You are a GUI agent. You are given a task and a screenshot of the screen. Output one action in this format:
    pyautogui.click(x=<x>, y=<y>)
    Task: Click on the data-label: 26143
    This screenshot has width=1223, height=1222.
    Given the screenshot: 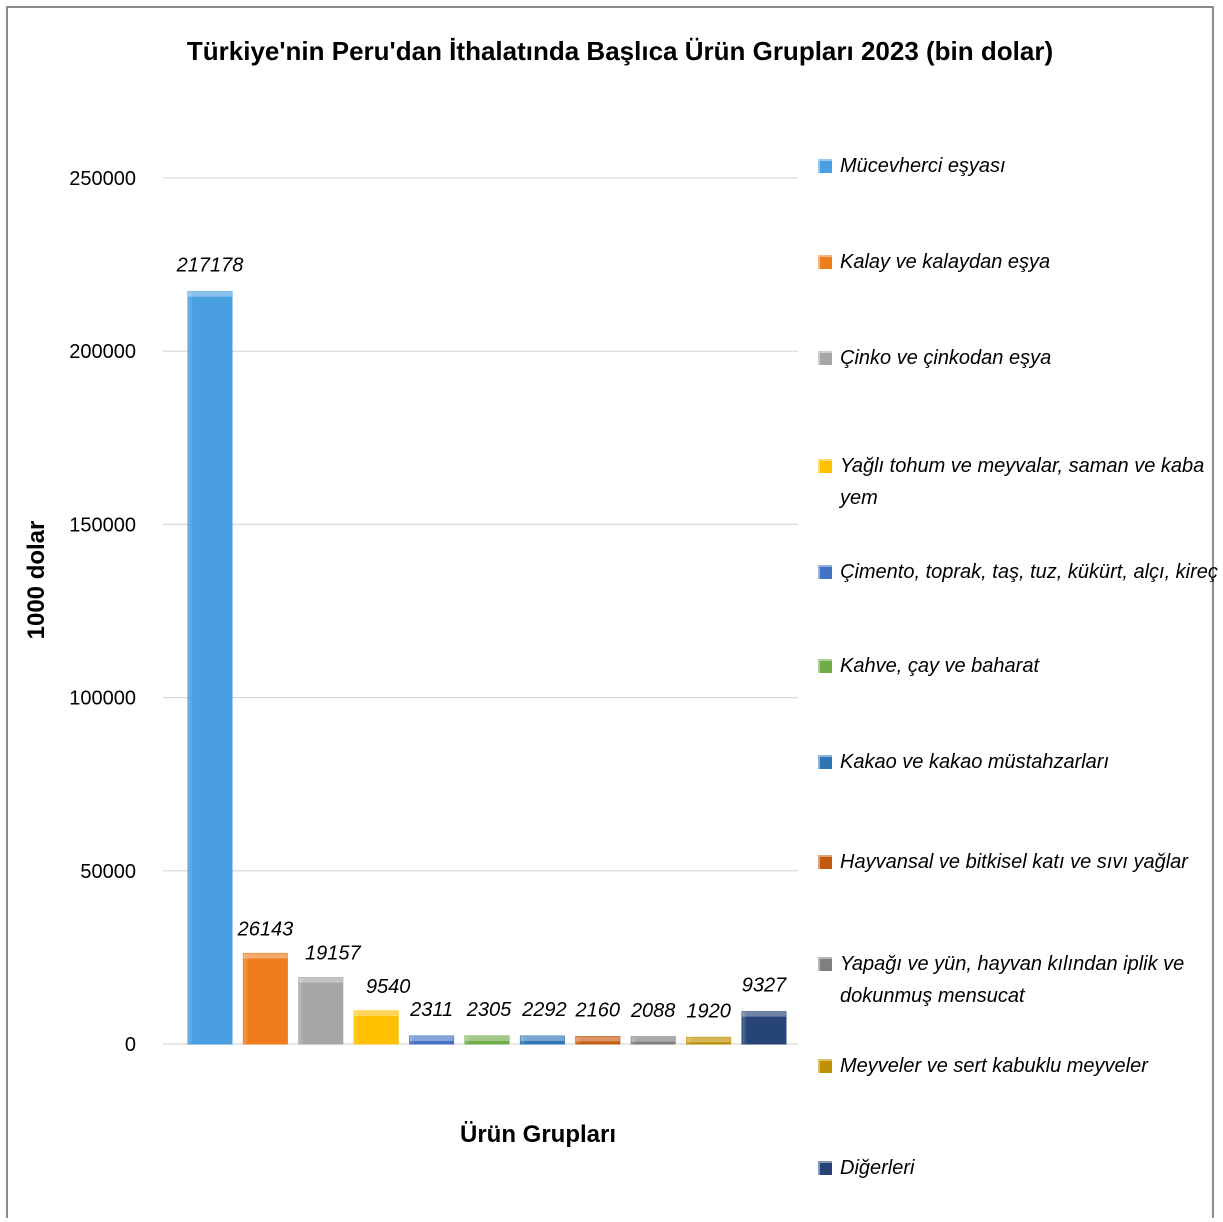 What is the action you would take?
    pyautogui.click(x=265, y=929)
    